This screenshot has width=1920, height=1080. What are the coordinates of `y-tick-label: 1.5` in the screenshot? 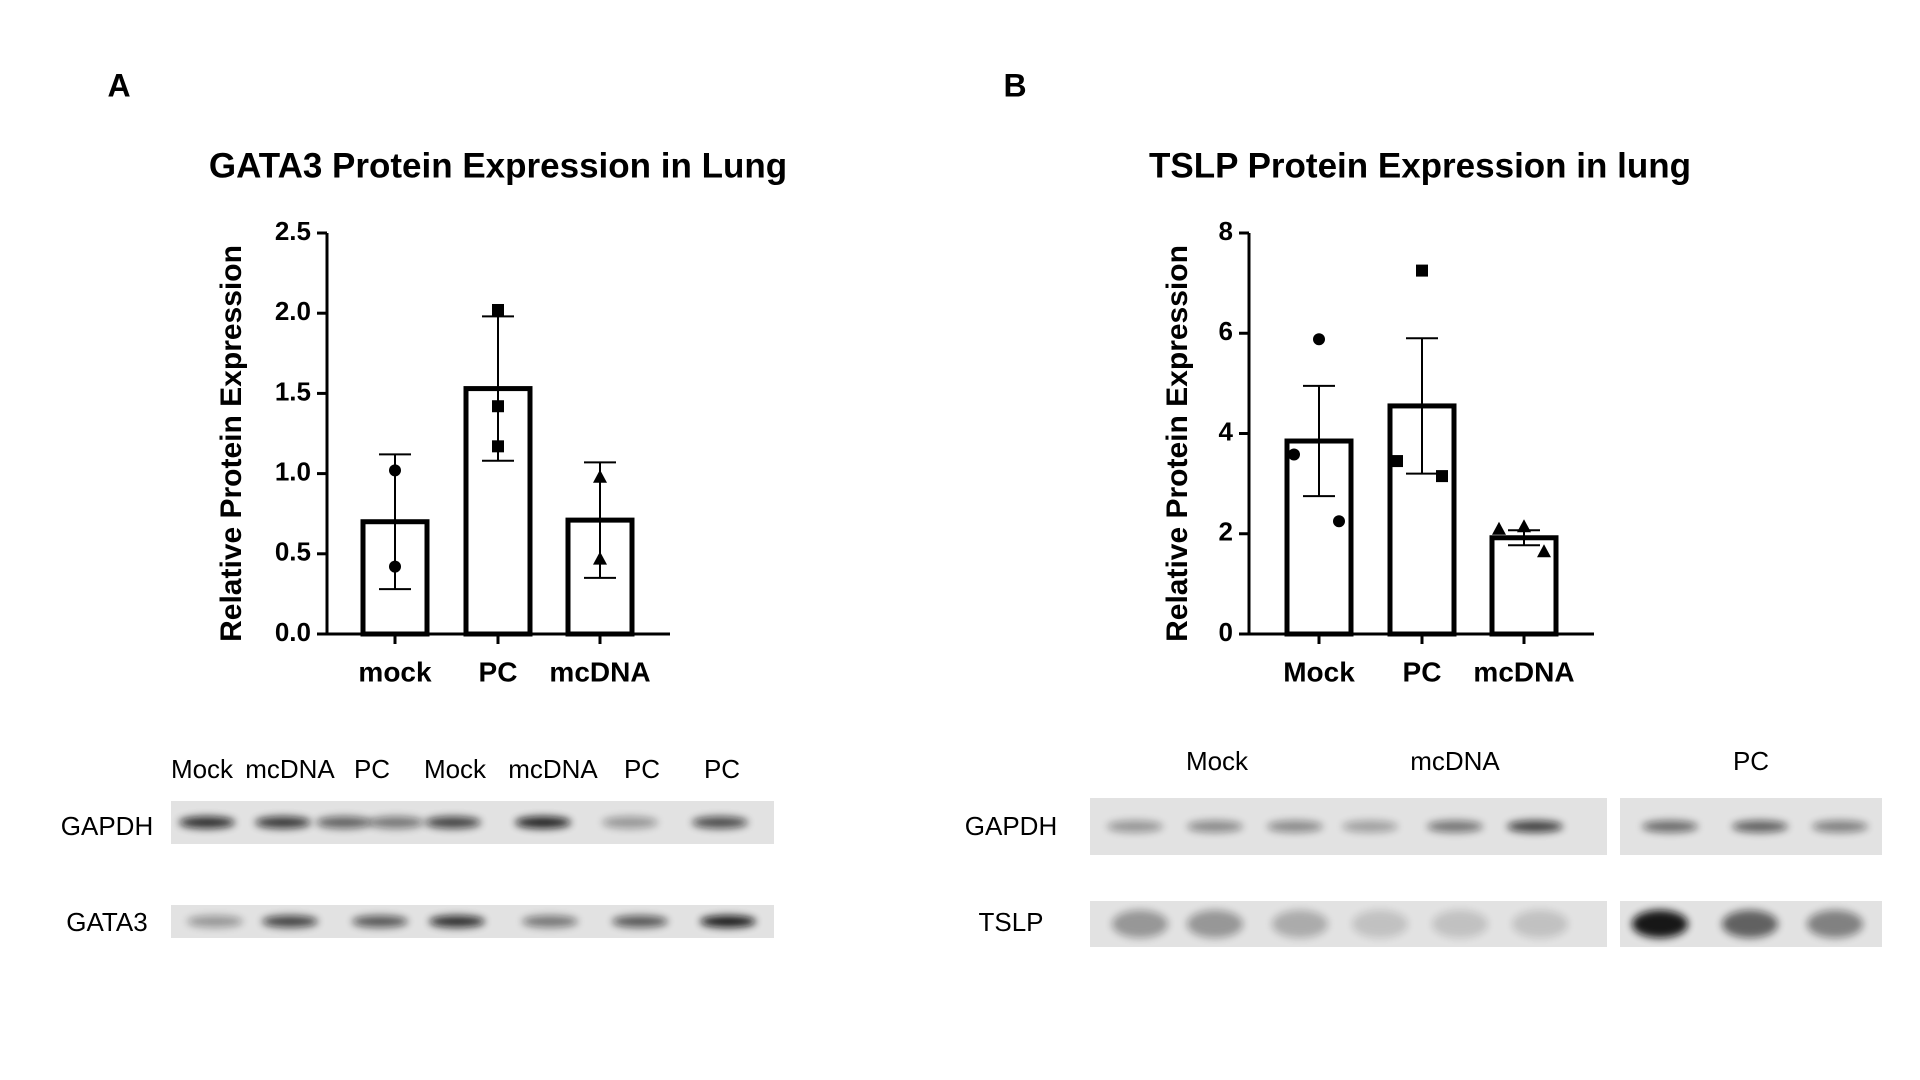 It's located at (293, 391).